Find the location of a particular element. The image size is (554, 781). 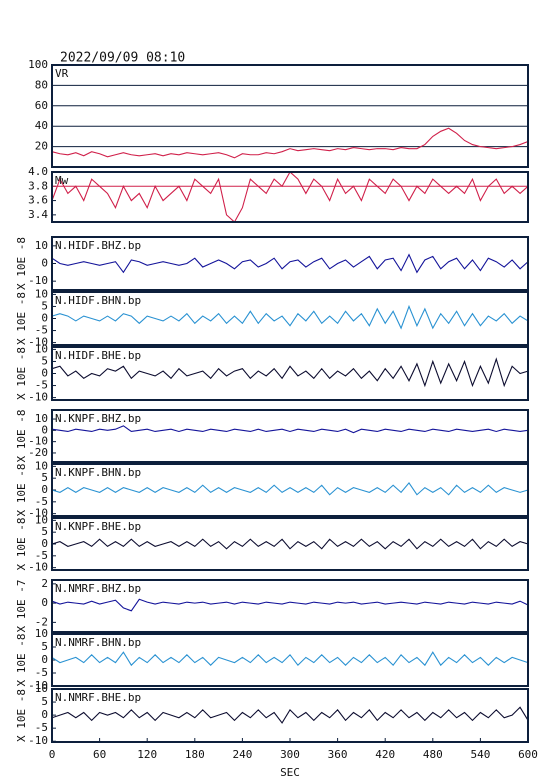

x-tick-label: 180 is located at coordinates (195, 754).